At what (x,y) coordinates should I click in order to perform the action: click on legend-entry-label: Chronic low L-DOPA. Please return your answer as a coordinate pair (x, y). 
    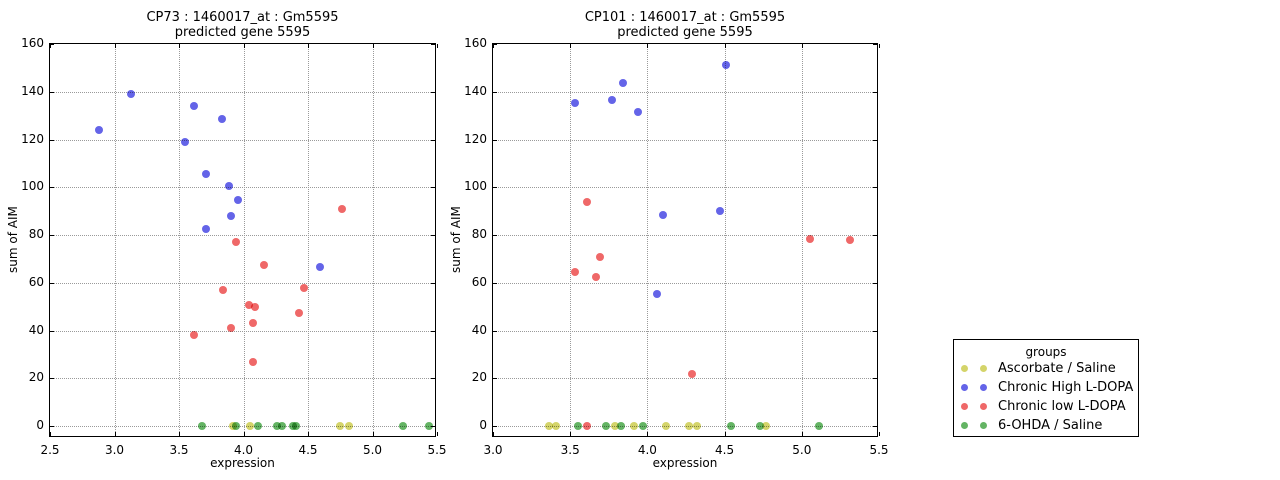
    Looking at the image, I should click on (1062, 406).